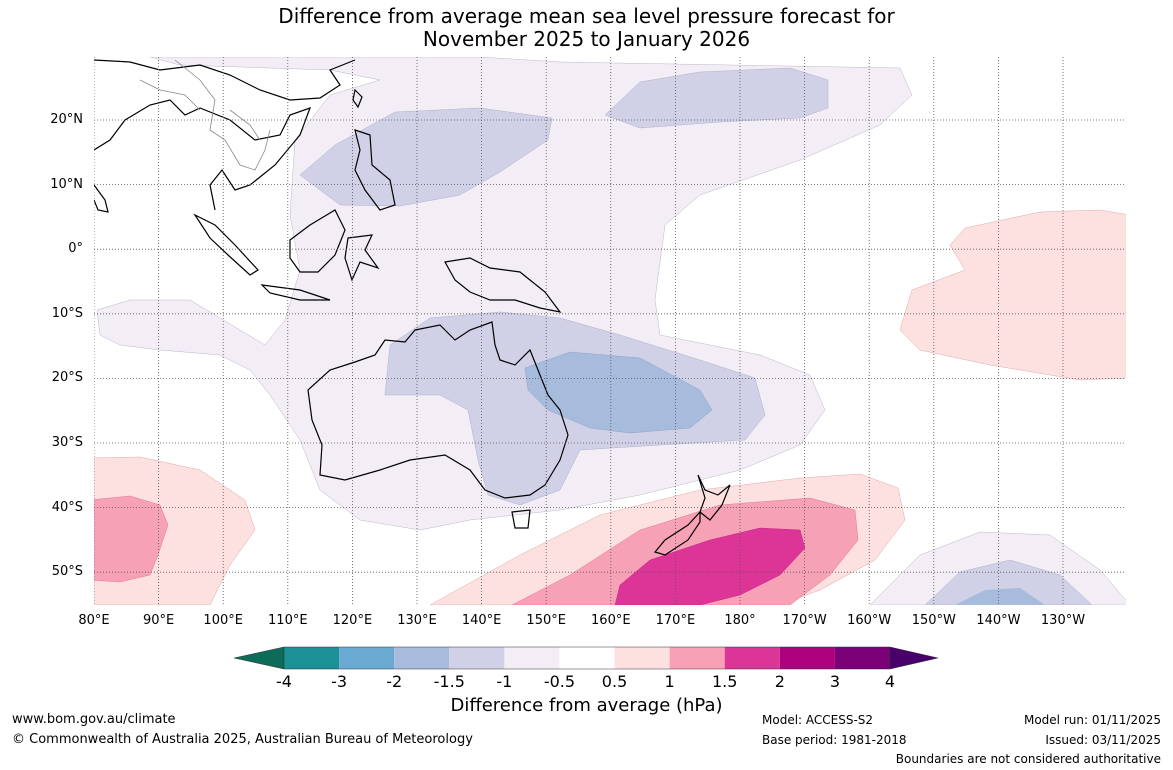 This screenshot has height=770, width=1173. Describe the element at coordinates (284, 681) in the screenshot. I see `colorbar-tick-label: -4` at that location.